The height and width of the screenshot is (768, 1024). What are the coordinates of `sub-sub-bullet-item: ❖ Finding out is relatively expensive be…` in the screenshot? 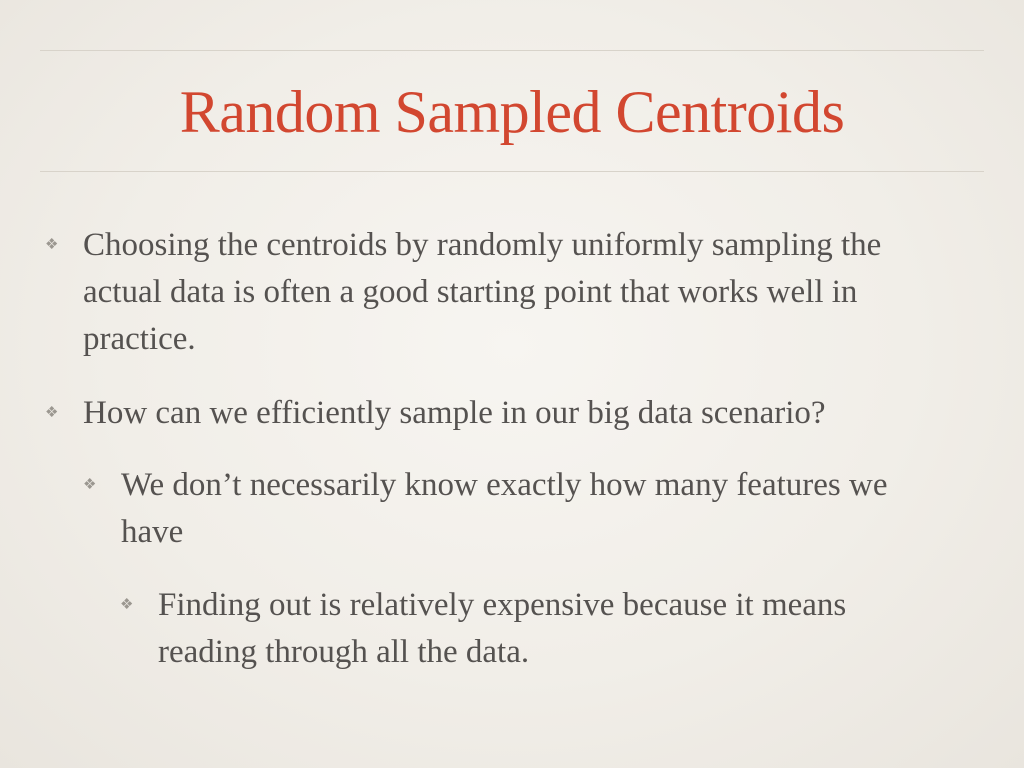 It's located at (520, 629).